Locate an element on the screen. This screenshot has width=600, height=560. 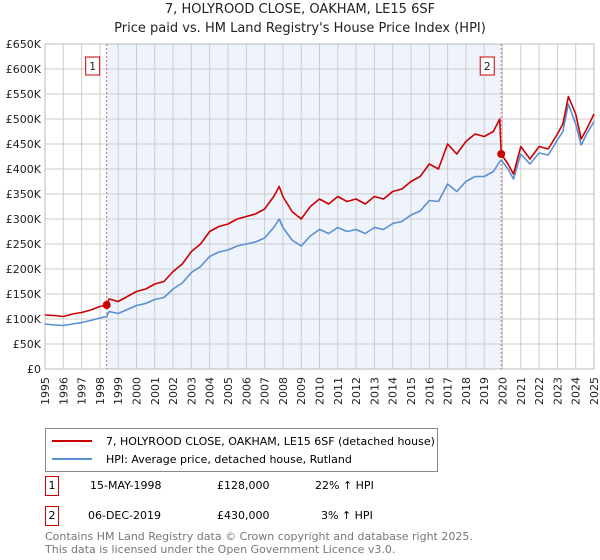
x-tick-label: 2001 is located at coordinates (155, 391).